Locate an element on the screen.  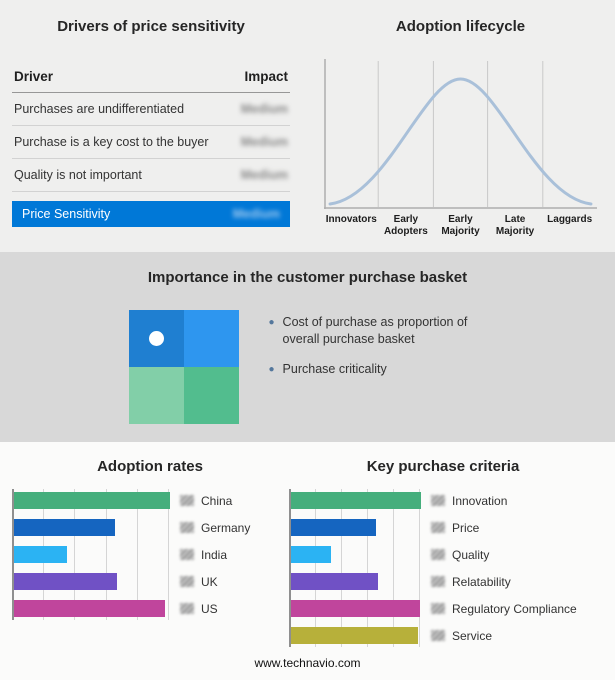
bar-row: Innovation is located at coordinates (443, 500).